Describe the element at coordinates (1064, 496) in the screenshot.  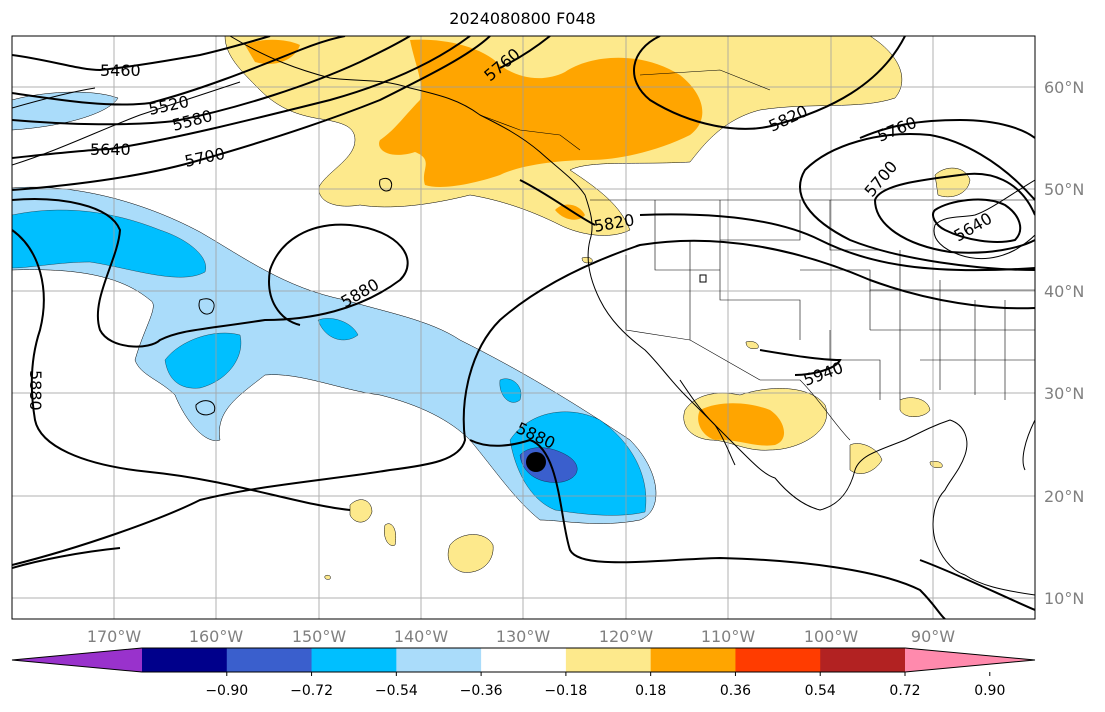
I see `lat-label: 20°N` at that location.